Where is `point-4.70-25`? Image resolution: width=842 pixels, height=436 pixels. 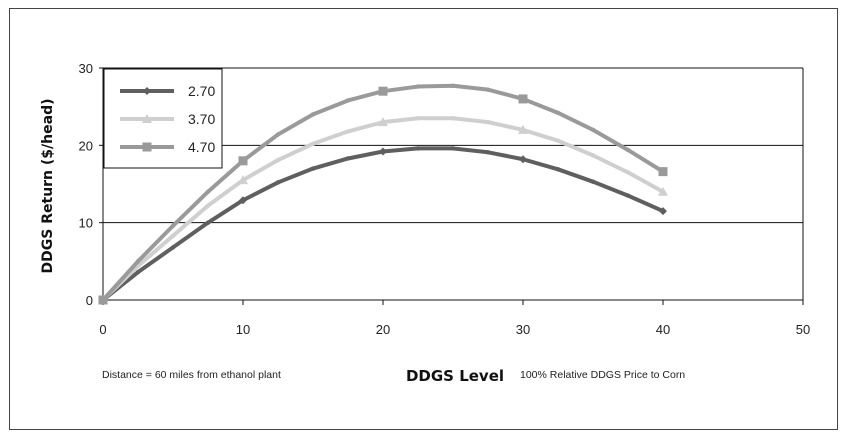
point-4.70-25 is located at coordinates (453, 85).